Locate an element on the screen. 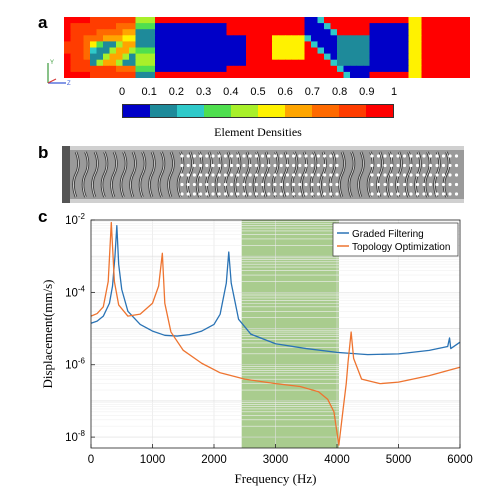 The width and height of the screenshot is (500, 500). legend-label: Graded Filtering is located at coordinates (388, 234).